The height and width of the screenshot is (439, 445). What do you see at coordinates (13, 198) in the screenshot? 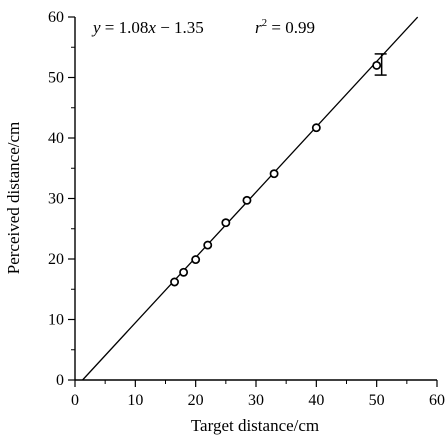
I see `y-axis-title: Perceived distance/cm` at bounding box center [13, 198].